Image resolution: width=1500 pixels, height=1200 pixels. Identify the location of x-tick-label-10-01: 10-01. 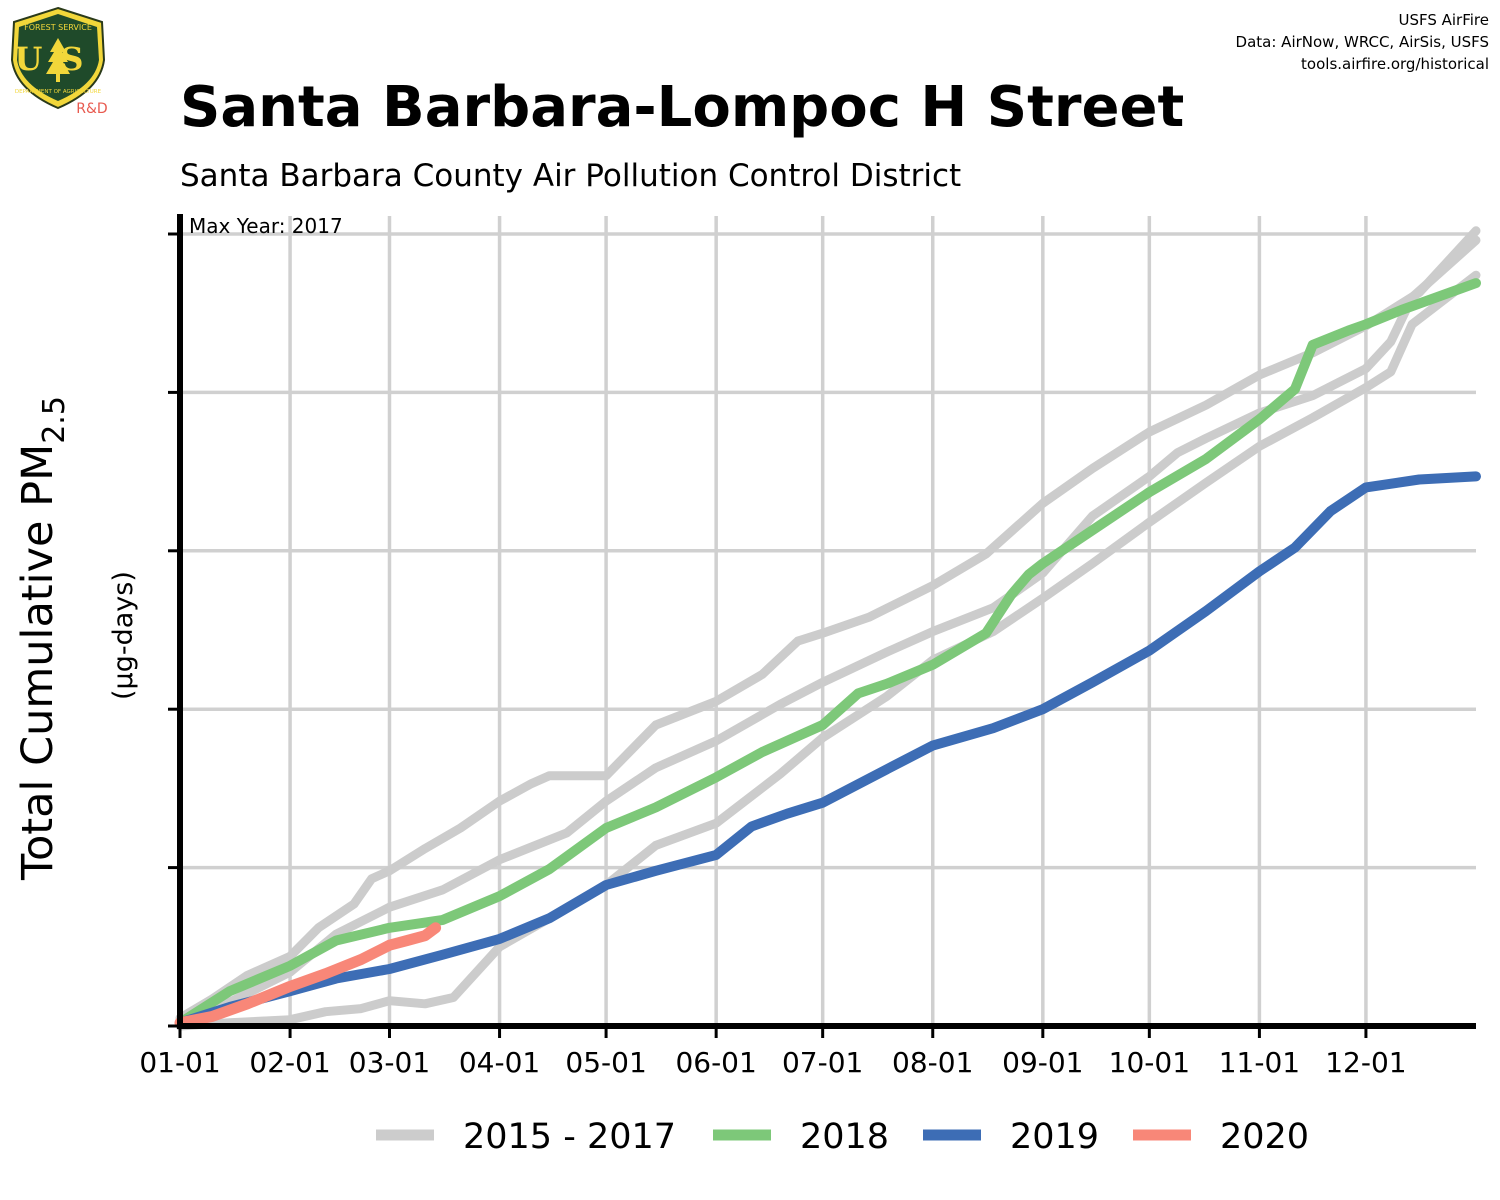
(1149, 1062).